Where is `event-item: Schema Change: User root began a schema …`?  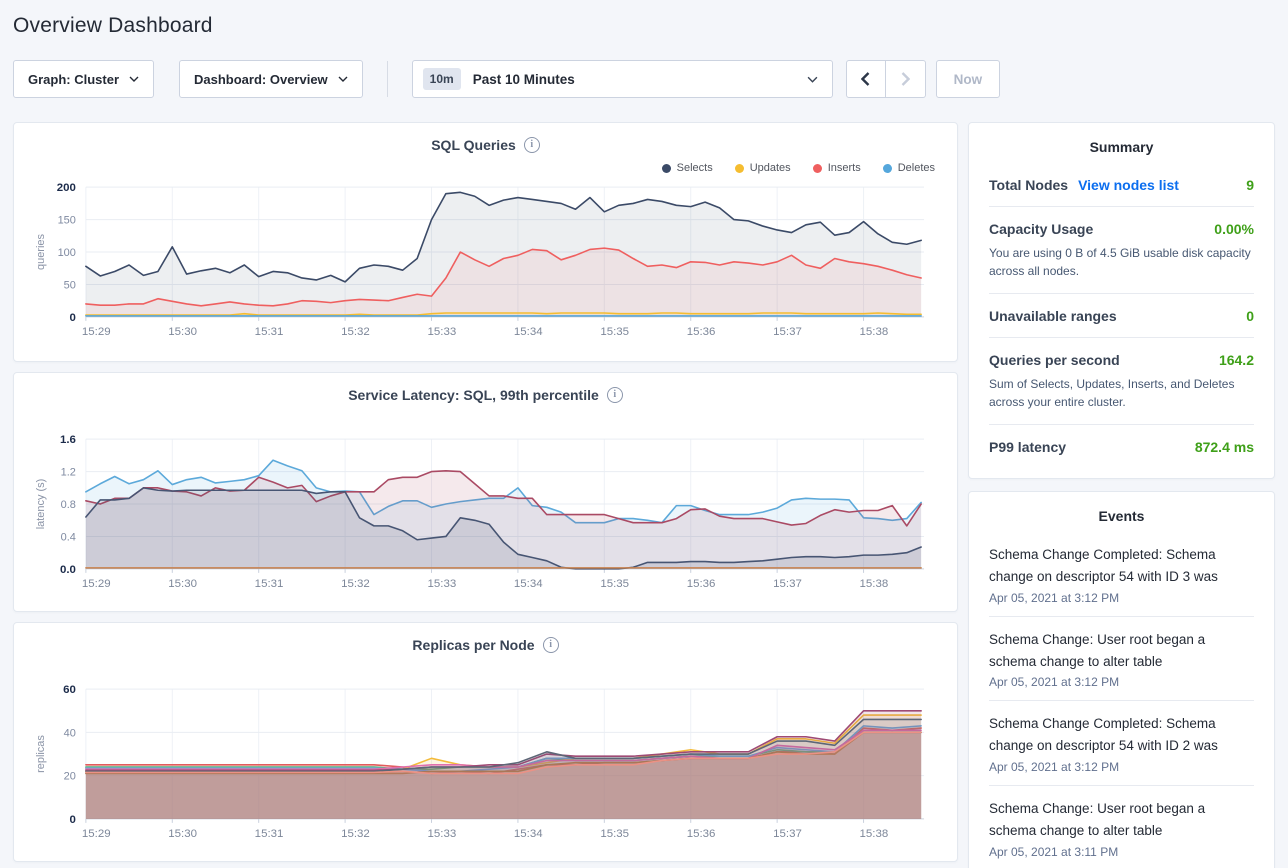 event-item: Schema Change: User root began a schema … is located at coordinates (1121, 658).